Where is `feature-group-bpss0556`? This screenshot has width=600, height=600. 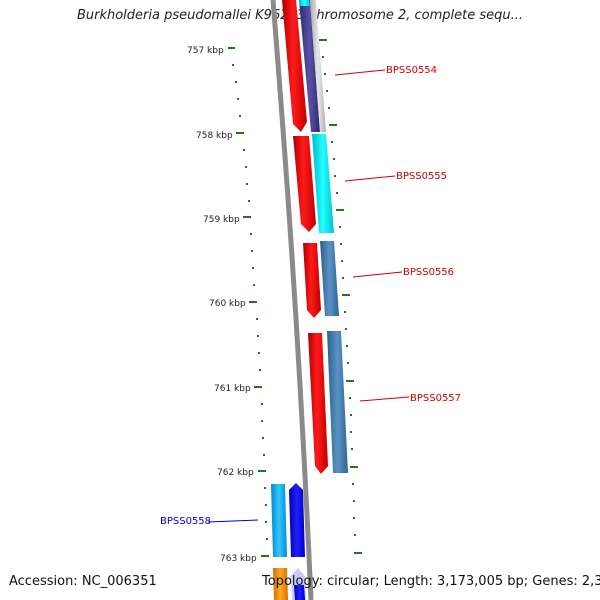
feature-group-bpss0556 is located at coordinates (321, 279).